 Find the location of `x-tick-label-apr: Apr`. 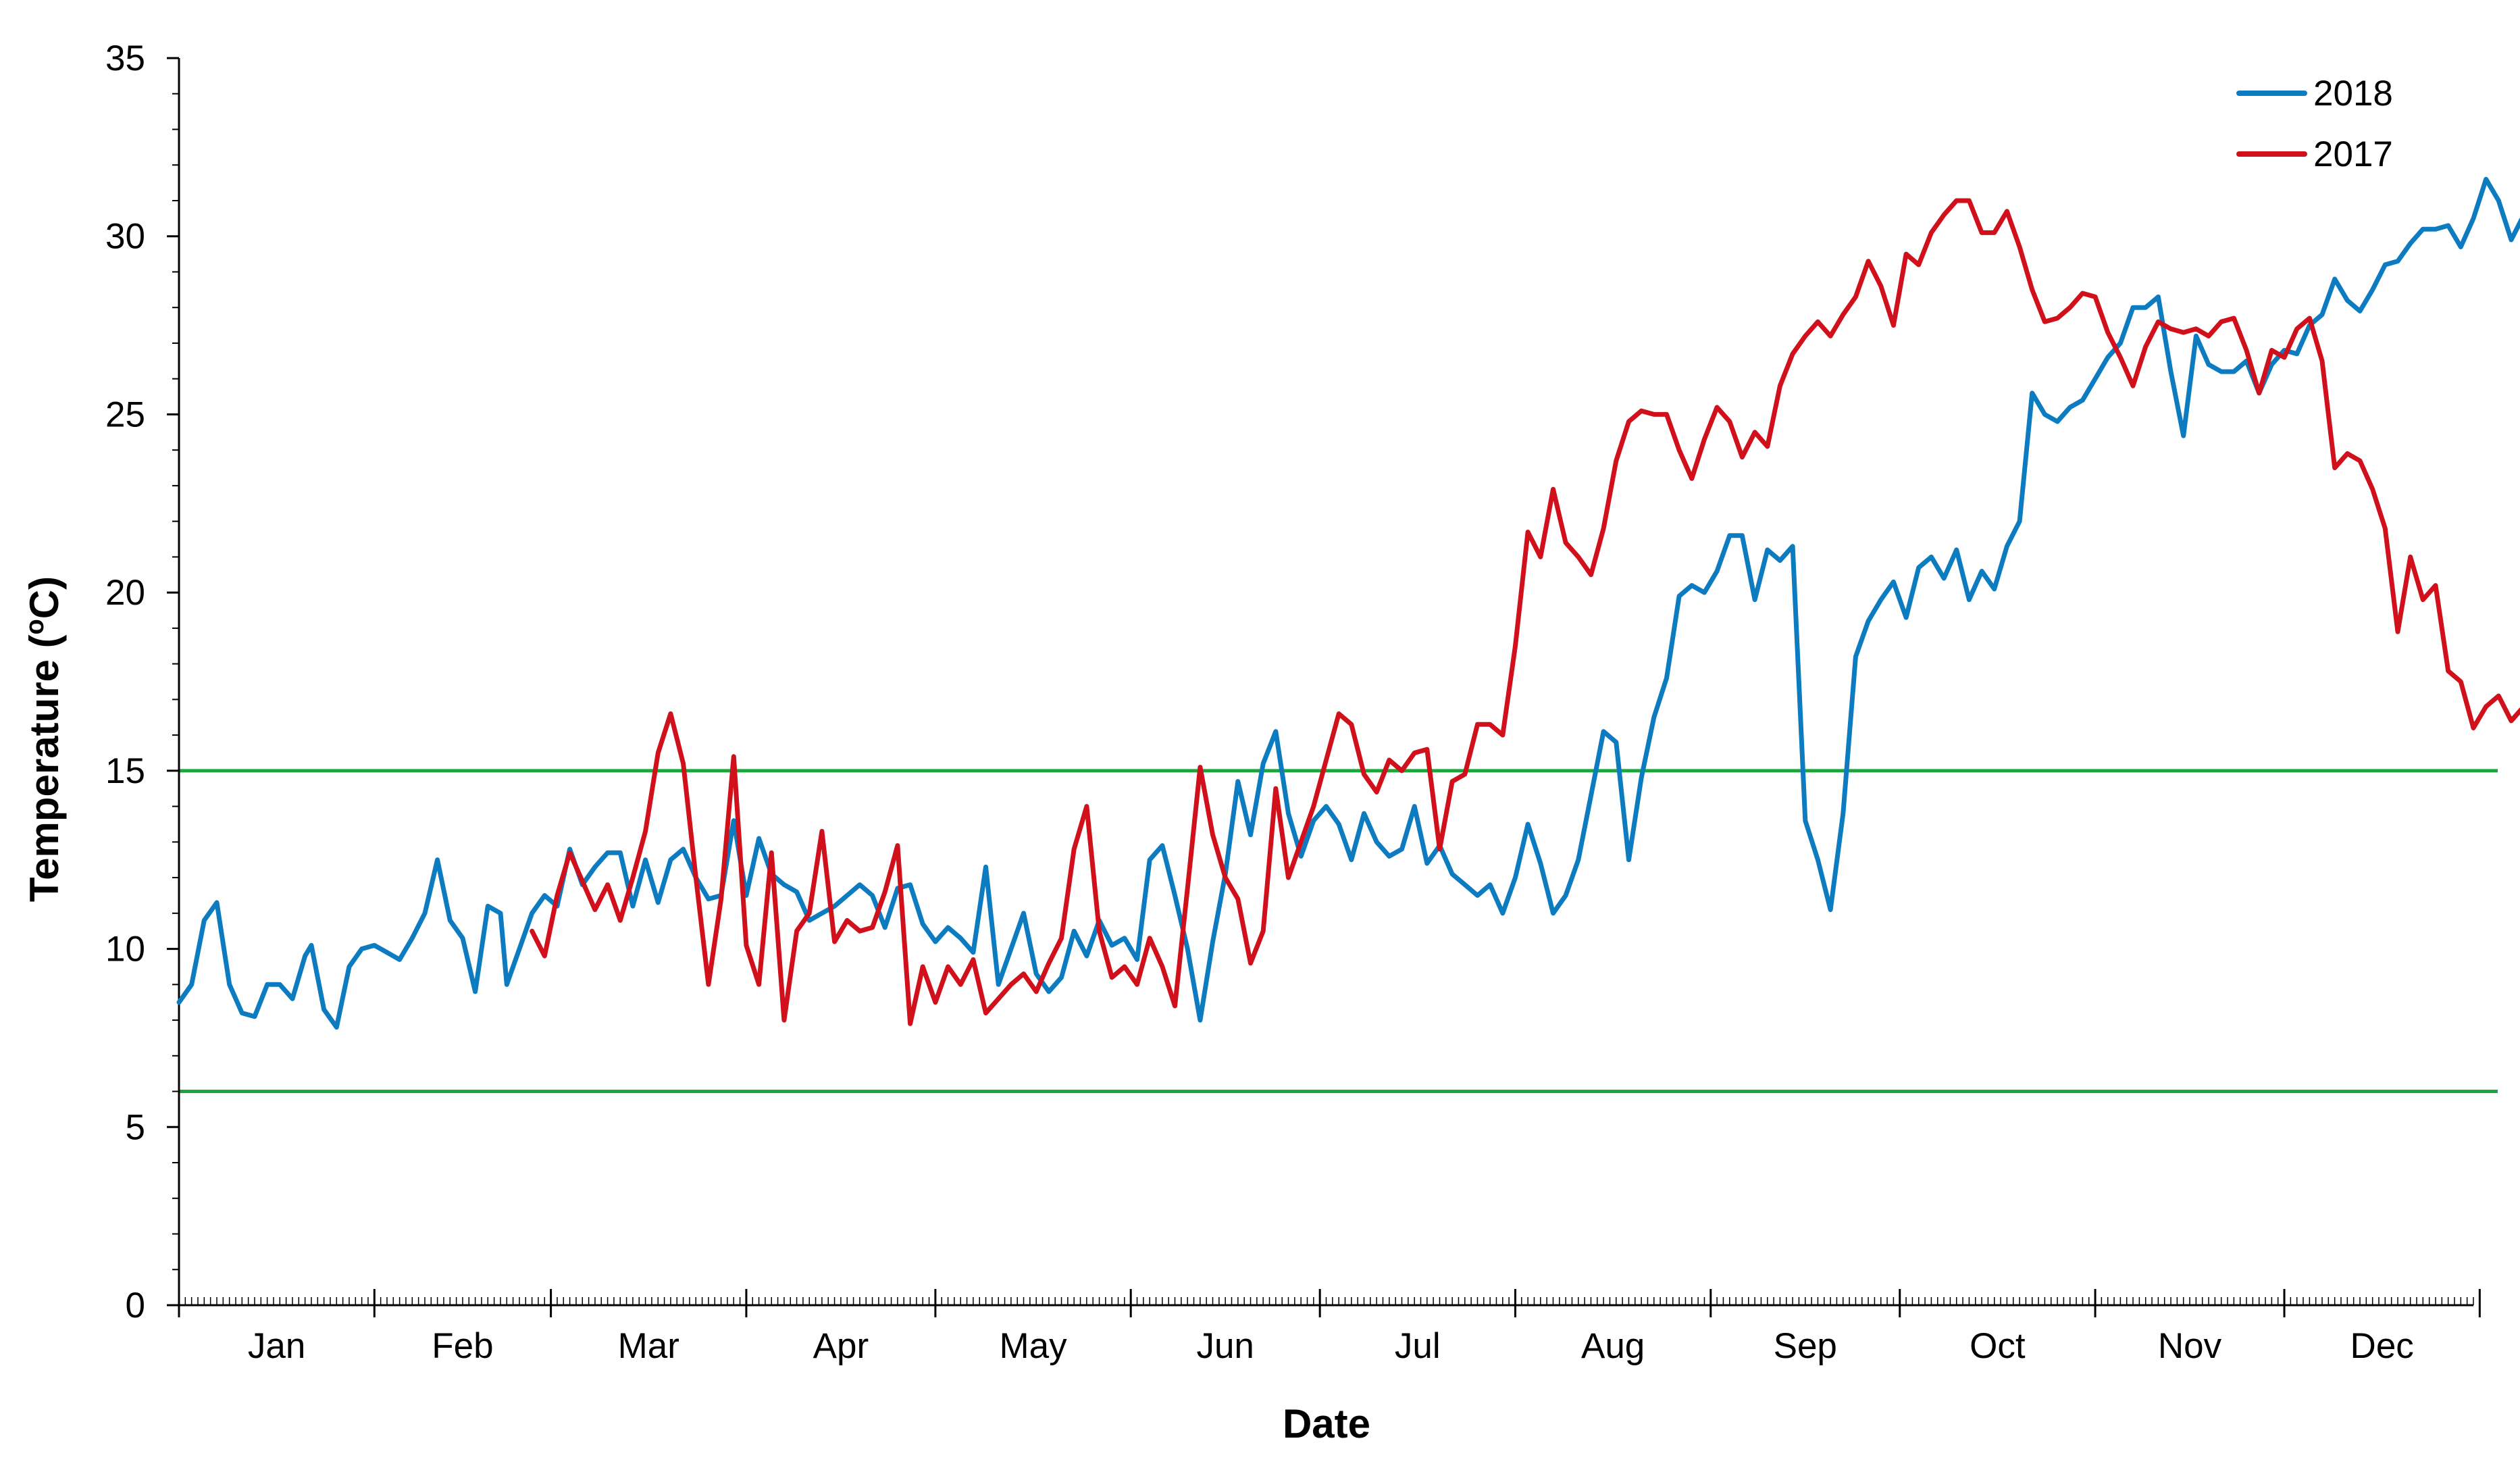

x-tick-label-apr: Apr is located at coordinates (841, 1346).